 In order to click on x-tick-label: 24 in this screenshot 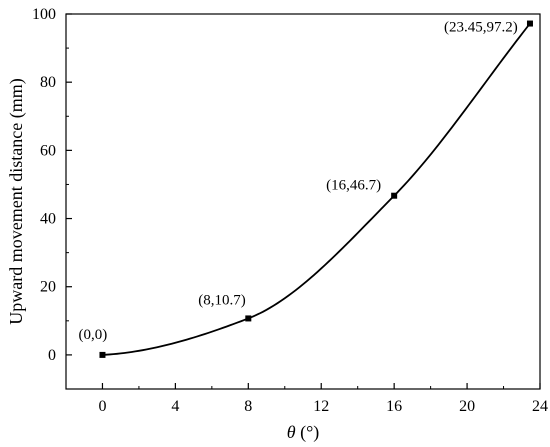, I will do `click(540, 406)`.